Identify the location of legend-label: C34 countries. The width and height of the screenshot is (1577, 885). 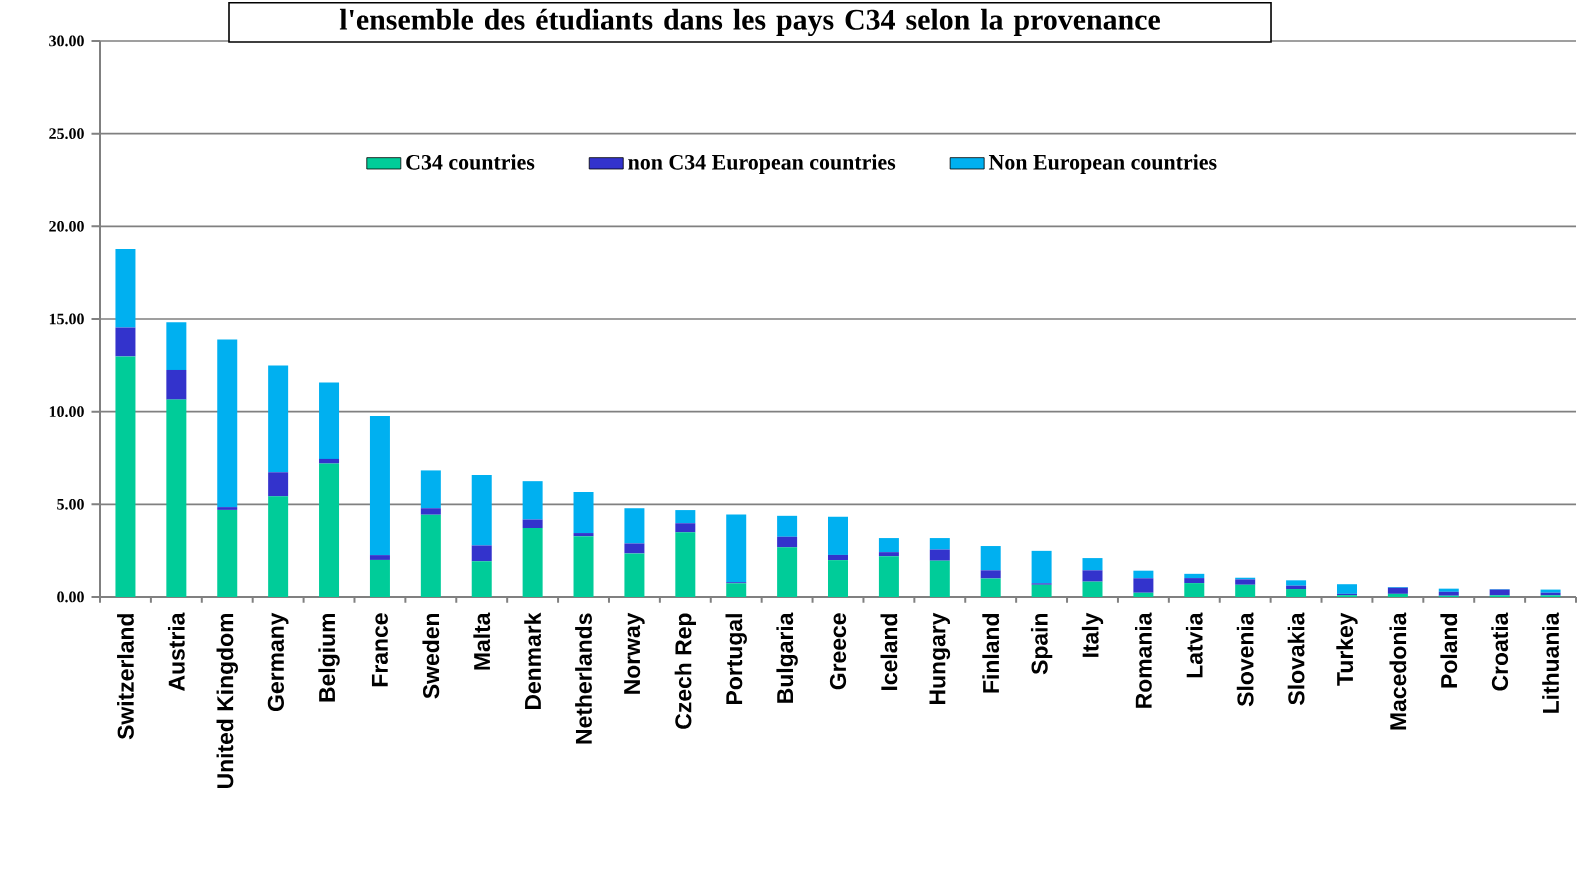
(470, 162).